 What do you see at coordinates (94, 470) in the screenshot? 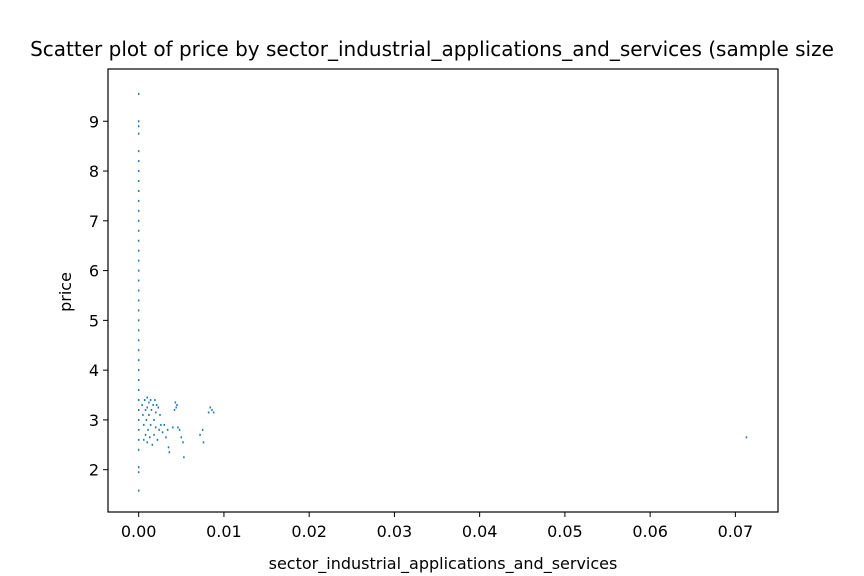
I see `y-tick-label: 2` at bounding box center [94, 470].